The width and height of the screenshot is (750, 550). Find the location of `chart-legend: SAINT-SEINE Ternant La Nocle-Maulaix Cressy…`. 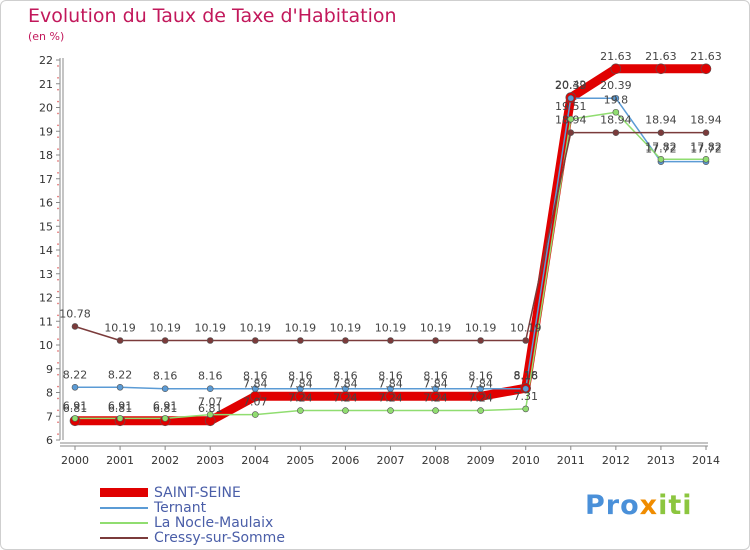

chart-legend: SAINT-SEINE Ternant La Nocle-Maulaix Cressy… is located at coordinates (192, 515).